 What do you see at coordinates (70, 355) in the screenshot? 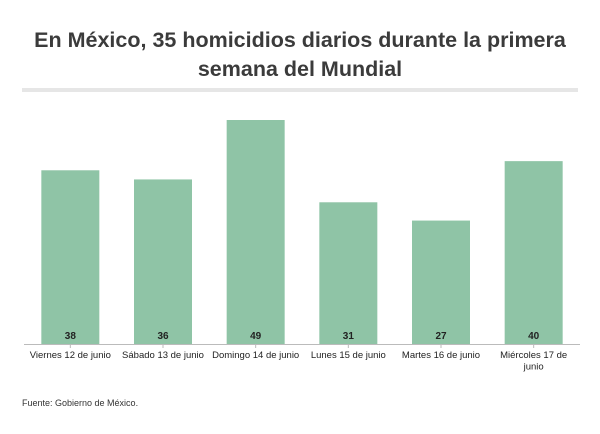
I see `x-tick-label: Viernes 12 de junio` at bounding box center [70, 355].